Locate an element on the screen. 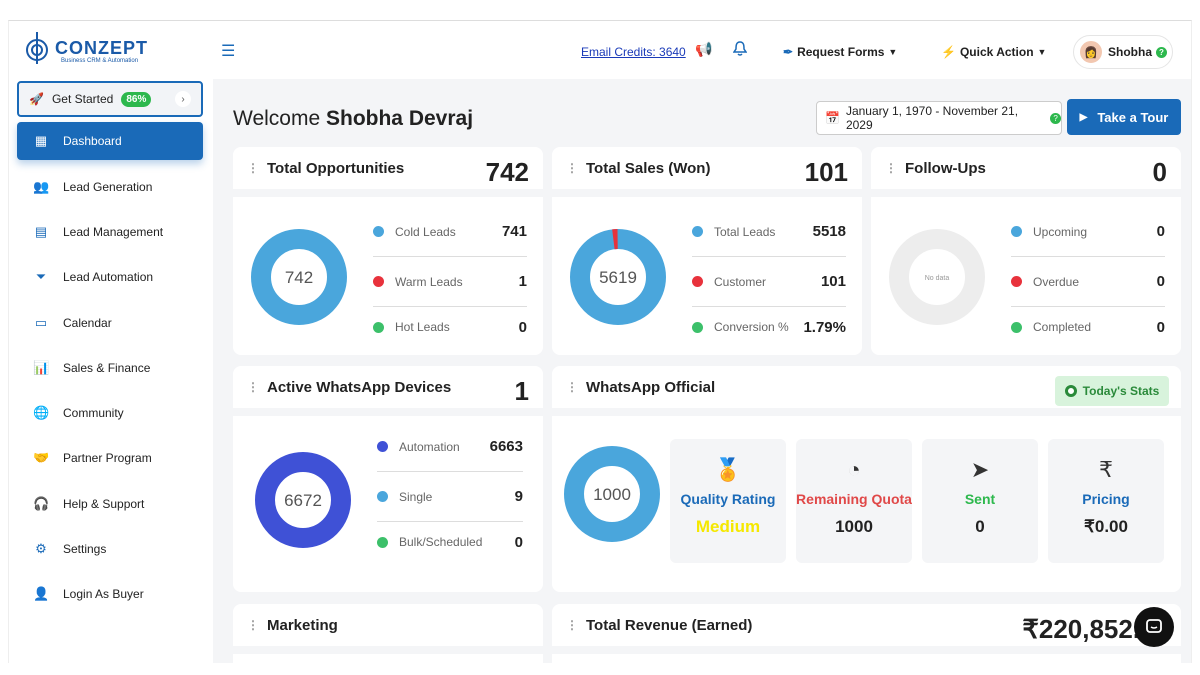  sidebar-item-label: Calendar is located at coordinates (87, 323).